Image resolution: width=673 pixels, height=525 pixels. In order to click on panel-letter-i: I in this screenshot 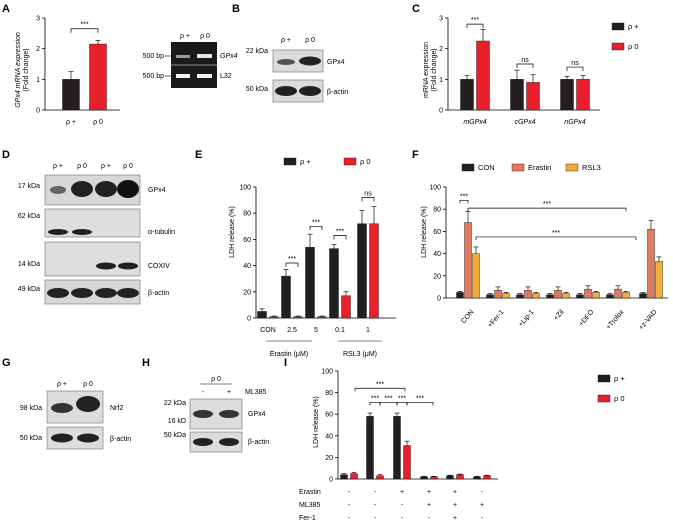, I will do `click(285, 363)`.